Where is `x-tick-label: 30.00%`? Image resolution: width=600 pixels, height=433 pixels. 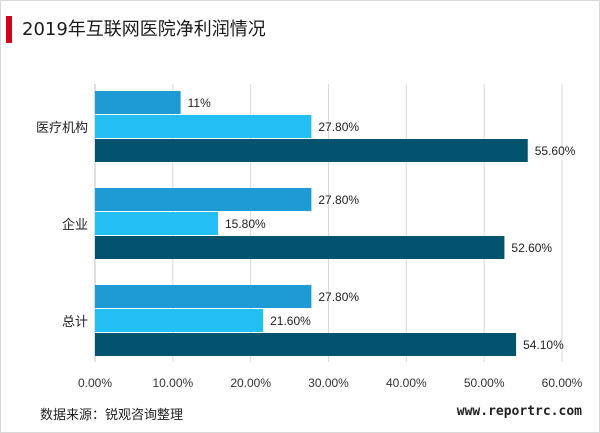 x-tick-label: 30.00% is located at coordinates (328, 383).